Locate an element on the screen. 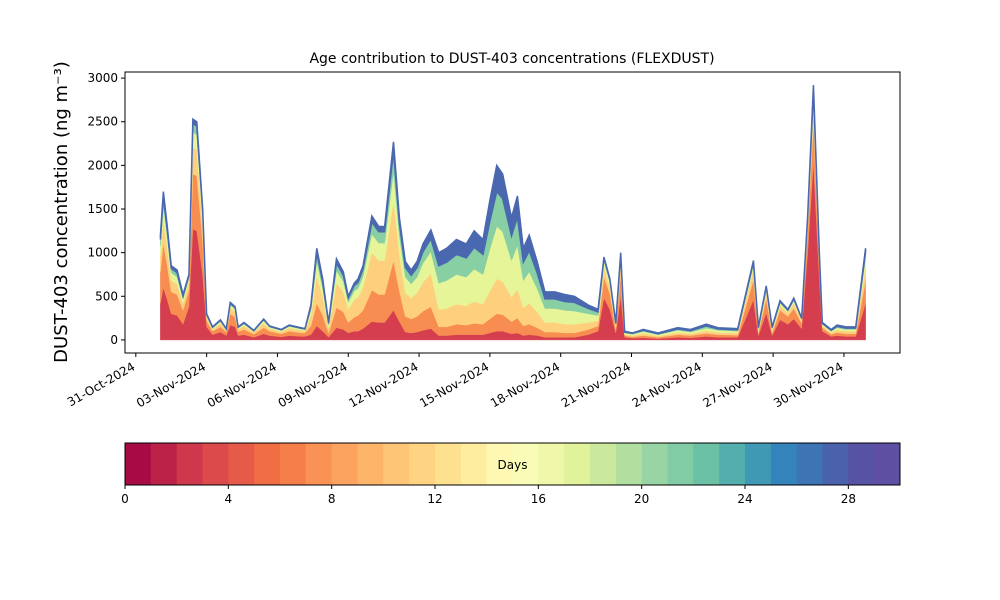  colorbar-label: Days is located at coordinates (513, 465).